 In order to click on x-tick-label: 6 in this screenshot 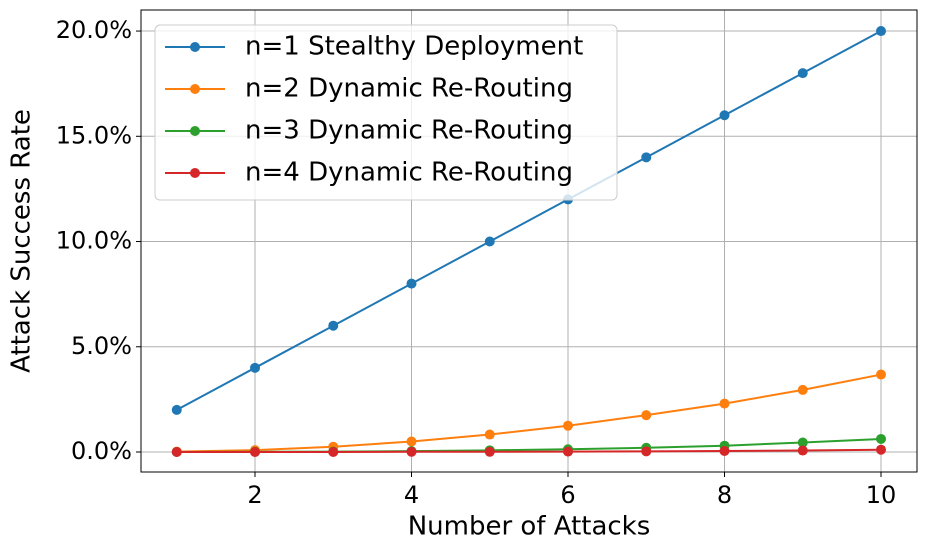, I will do `click(567, 495)`.